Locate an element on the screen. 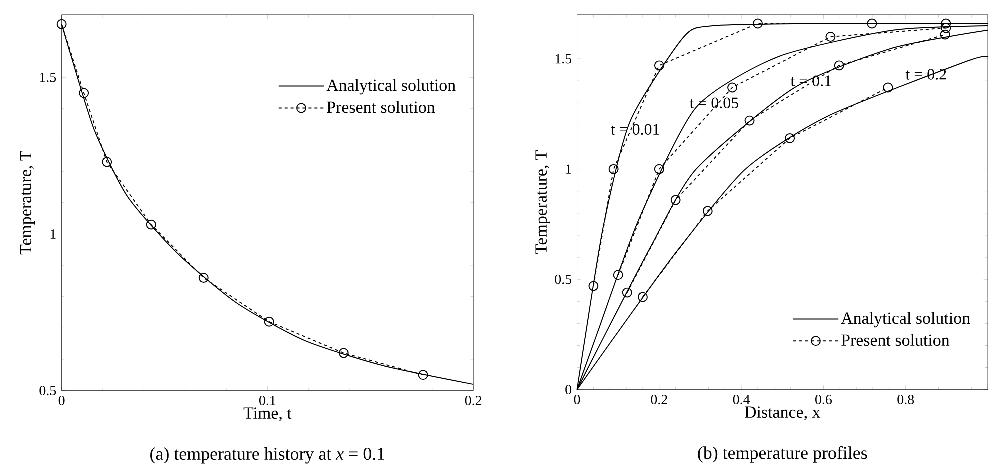 This screenshot has width=993, height=474. y-tick-label: 0 is located at coordinates (569, 390).